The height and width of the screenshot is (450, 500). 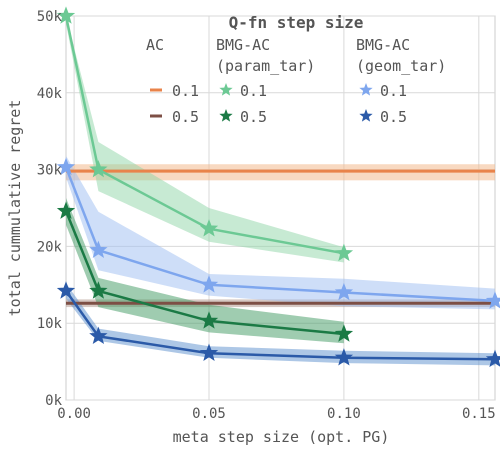 I want to click on legend-label-ac-0.1: 0.1, so click(x=185, y=91).